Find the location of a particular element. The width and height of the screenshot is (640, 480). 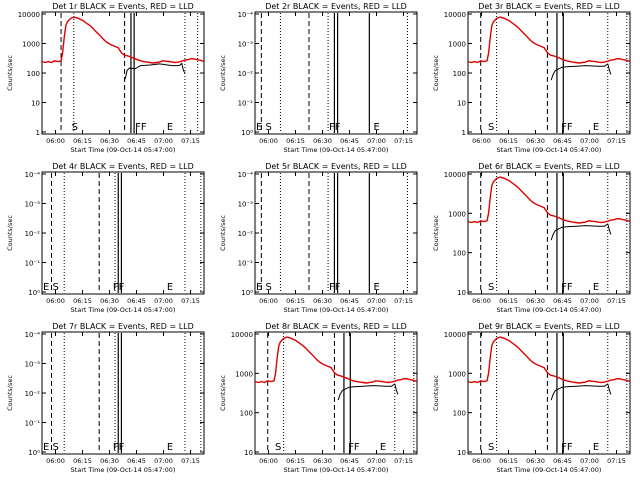

chart-title: Det 2r BLACK = Events, RED = LLD is located at coordinates (336, 6).